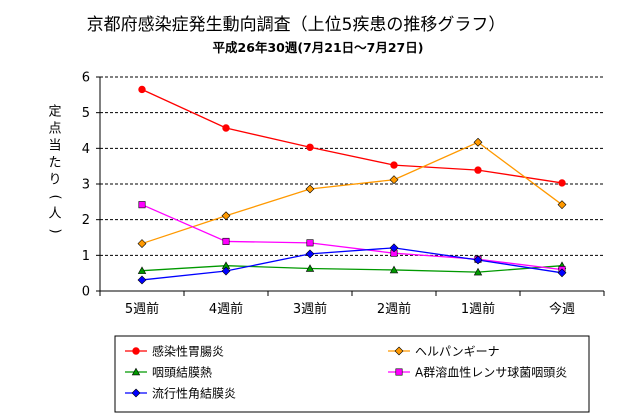 The width and height of the screenshot is (639, 415). I want to click on legend-item: ヘルパンギーナ, so click(444, 352).